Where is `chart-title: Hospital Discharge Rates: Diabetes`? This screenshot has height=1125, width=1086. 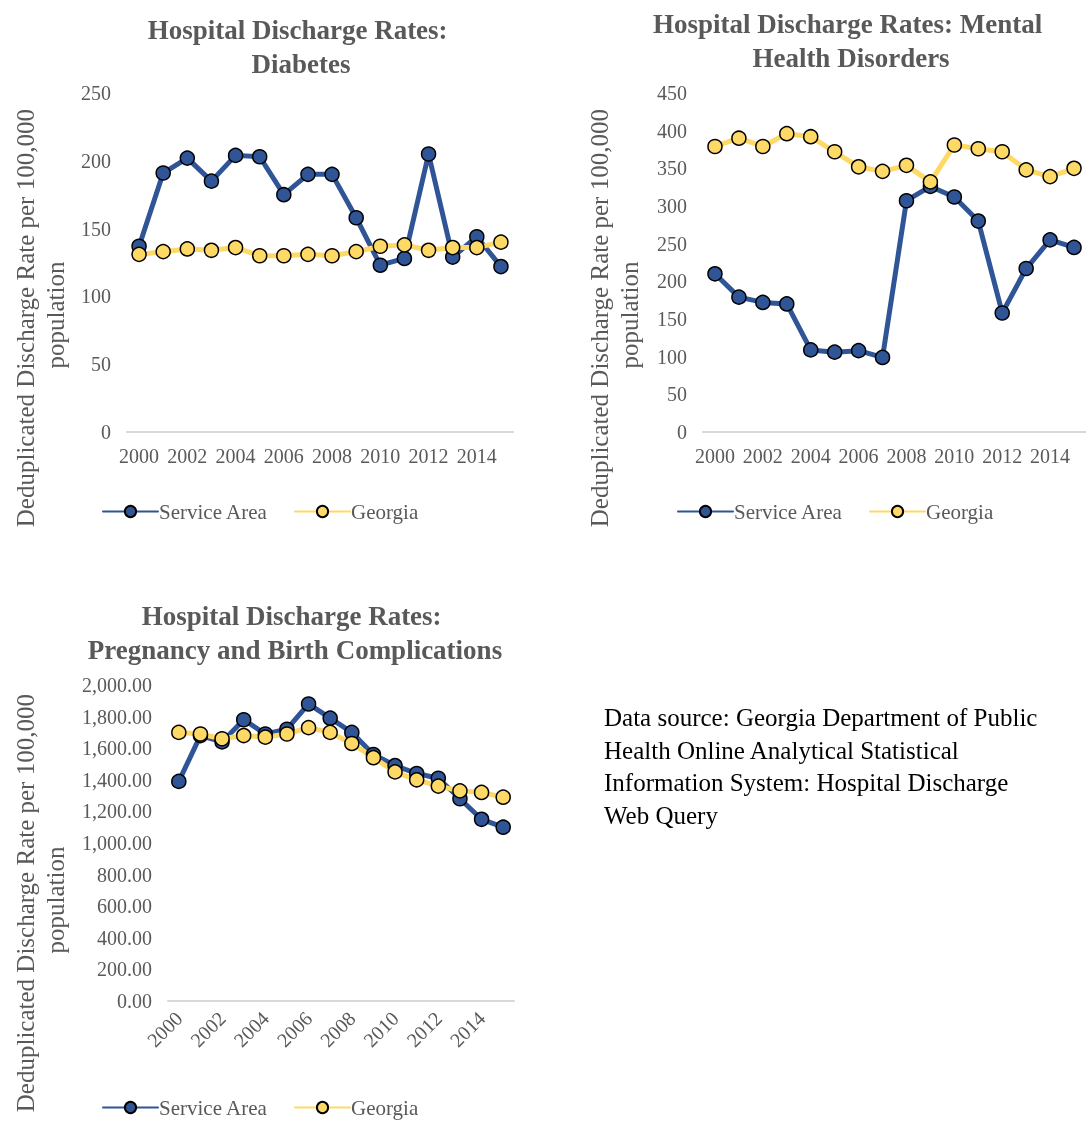
chart-title: Hospital Discharge Rates: Diabetes is located at coordinates (301, 47).